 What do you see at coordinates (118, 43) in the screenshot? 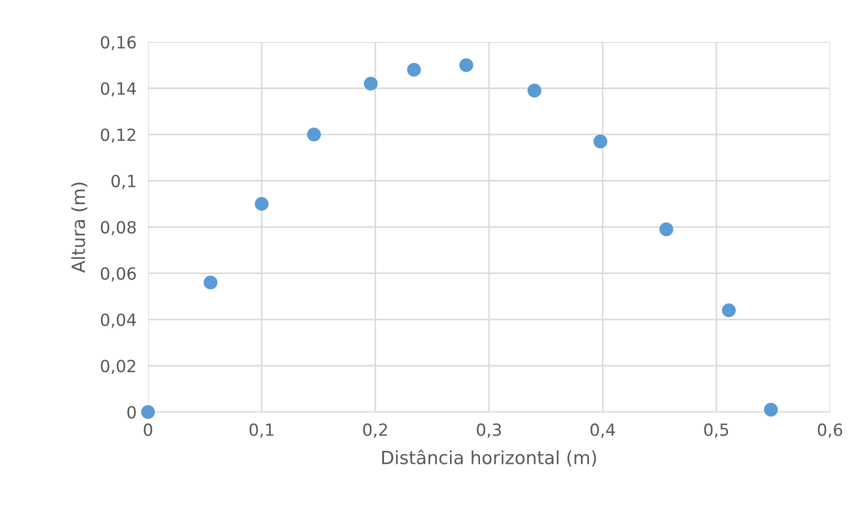
I see `y-tick-label: 0,16` at bounding box center [118, 43].